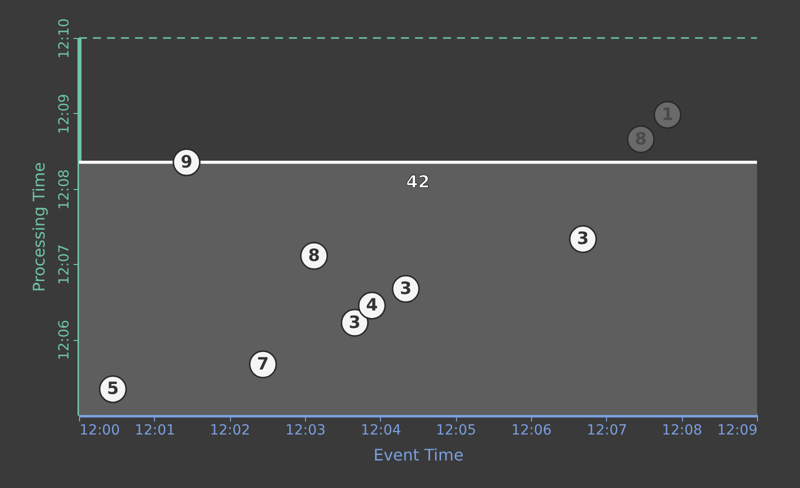  What do you see at coordinates (607, 430) in the screenshot?
I see `x-tick-label: 12:07` at bounding box center [607, 430].